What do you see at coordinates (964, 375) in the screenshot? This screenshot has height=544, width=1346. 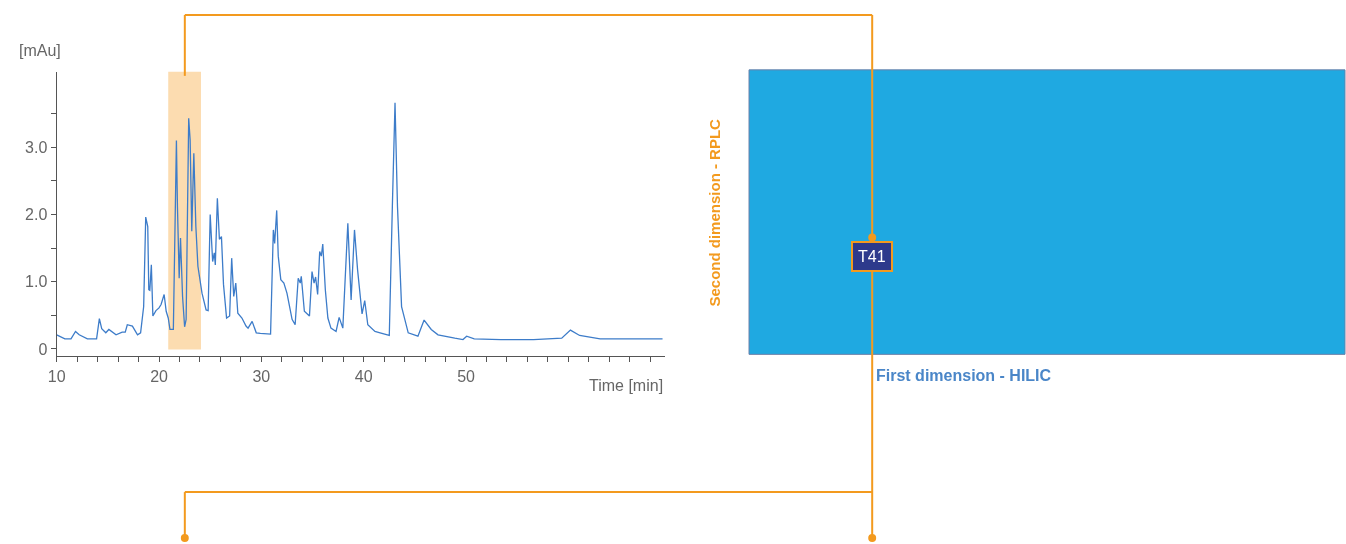 I see `text: First dimension - HILIC` at bounding box center [964, 375].